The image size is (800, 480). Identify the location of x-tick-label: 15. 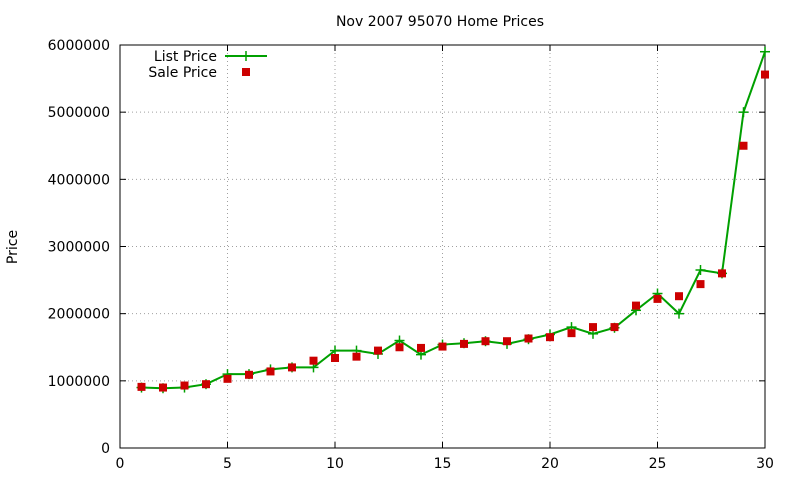
(443, 464).